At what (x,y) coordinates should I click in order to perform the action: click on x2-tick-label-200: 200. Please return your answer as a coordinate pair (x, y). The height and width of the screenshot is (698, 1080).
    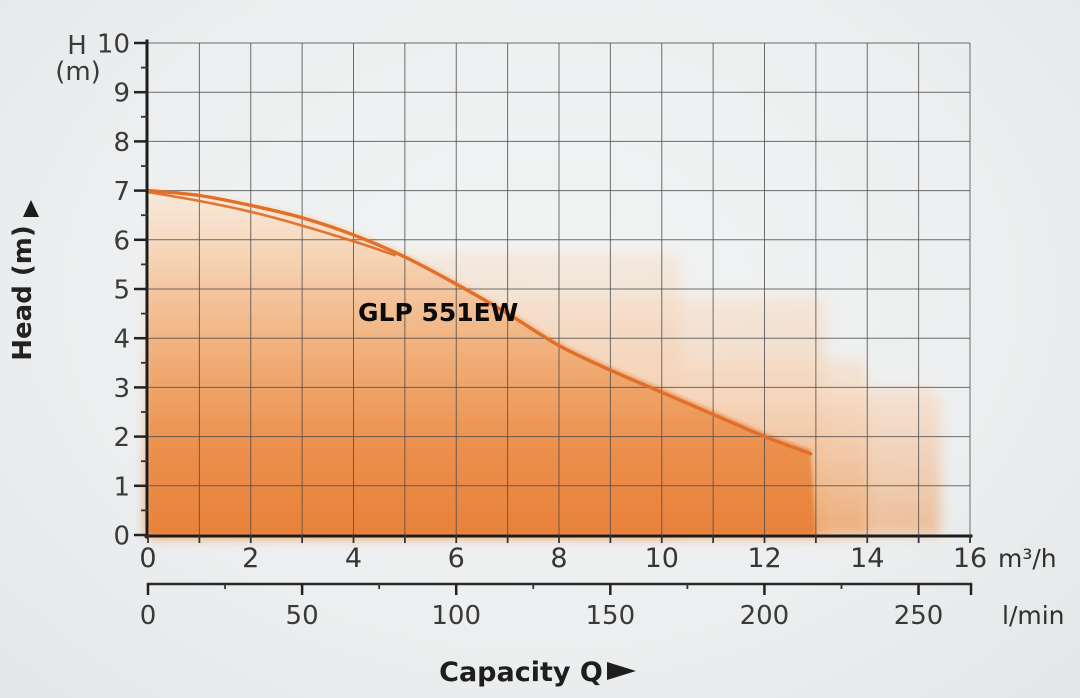
    Looking at the image, I should click on (765, 616).